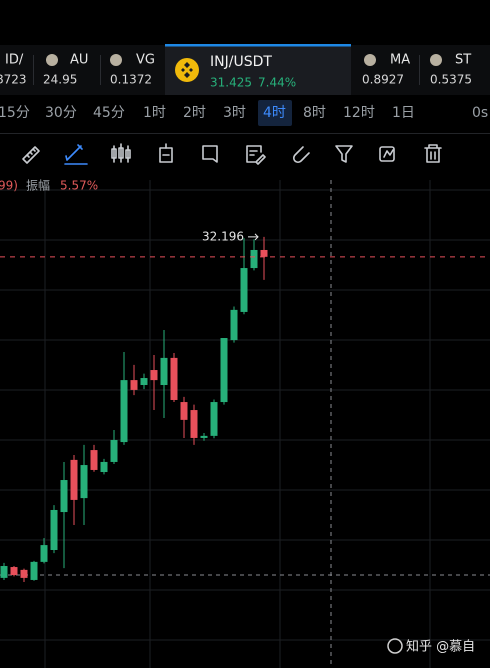 The image size is (490, 668). I want to click on magnet-tool, so click(301, 155).